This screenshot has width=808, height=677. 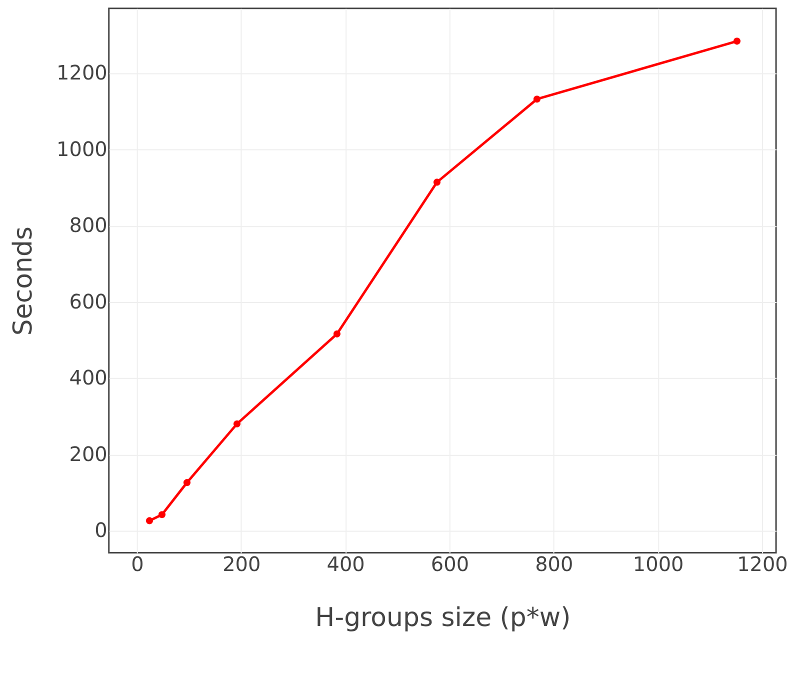 I want to click on y-tick-label: 600, so click(x=88, y=301).